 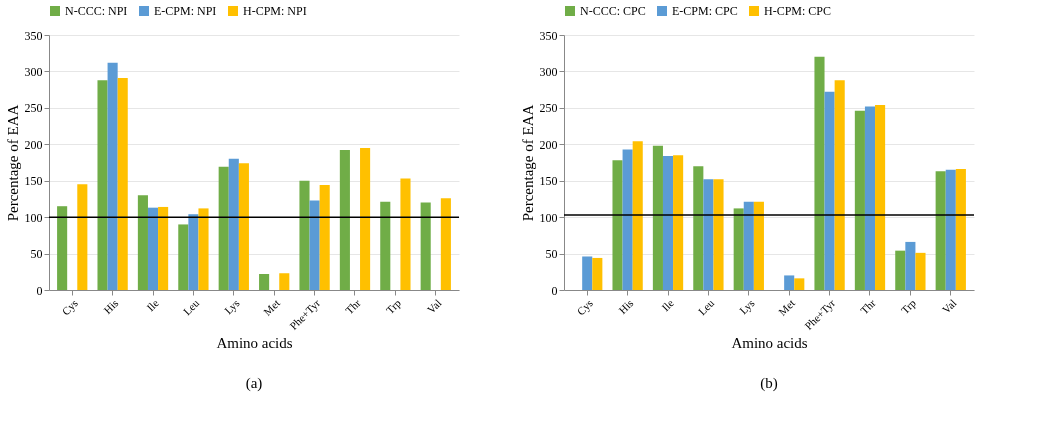 I want to click on legend-label: N-CCC: NPI, so click(x=96, y=11).